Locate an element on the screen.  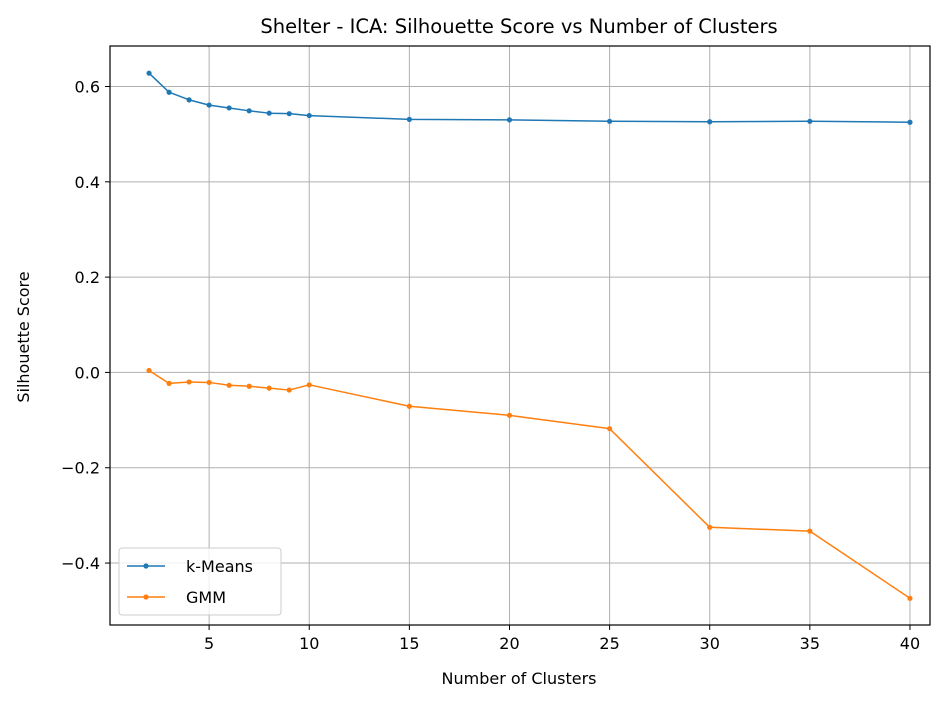
x-tick-label: 10 is located at coordinates (309, 643).